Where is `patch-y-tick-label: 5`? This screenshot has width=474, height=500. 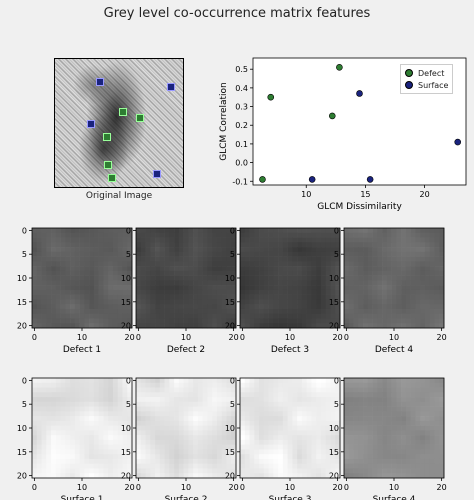
patch-y-tick-label: 5 is located at coordinates (24, 404).